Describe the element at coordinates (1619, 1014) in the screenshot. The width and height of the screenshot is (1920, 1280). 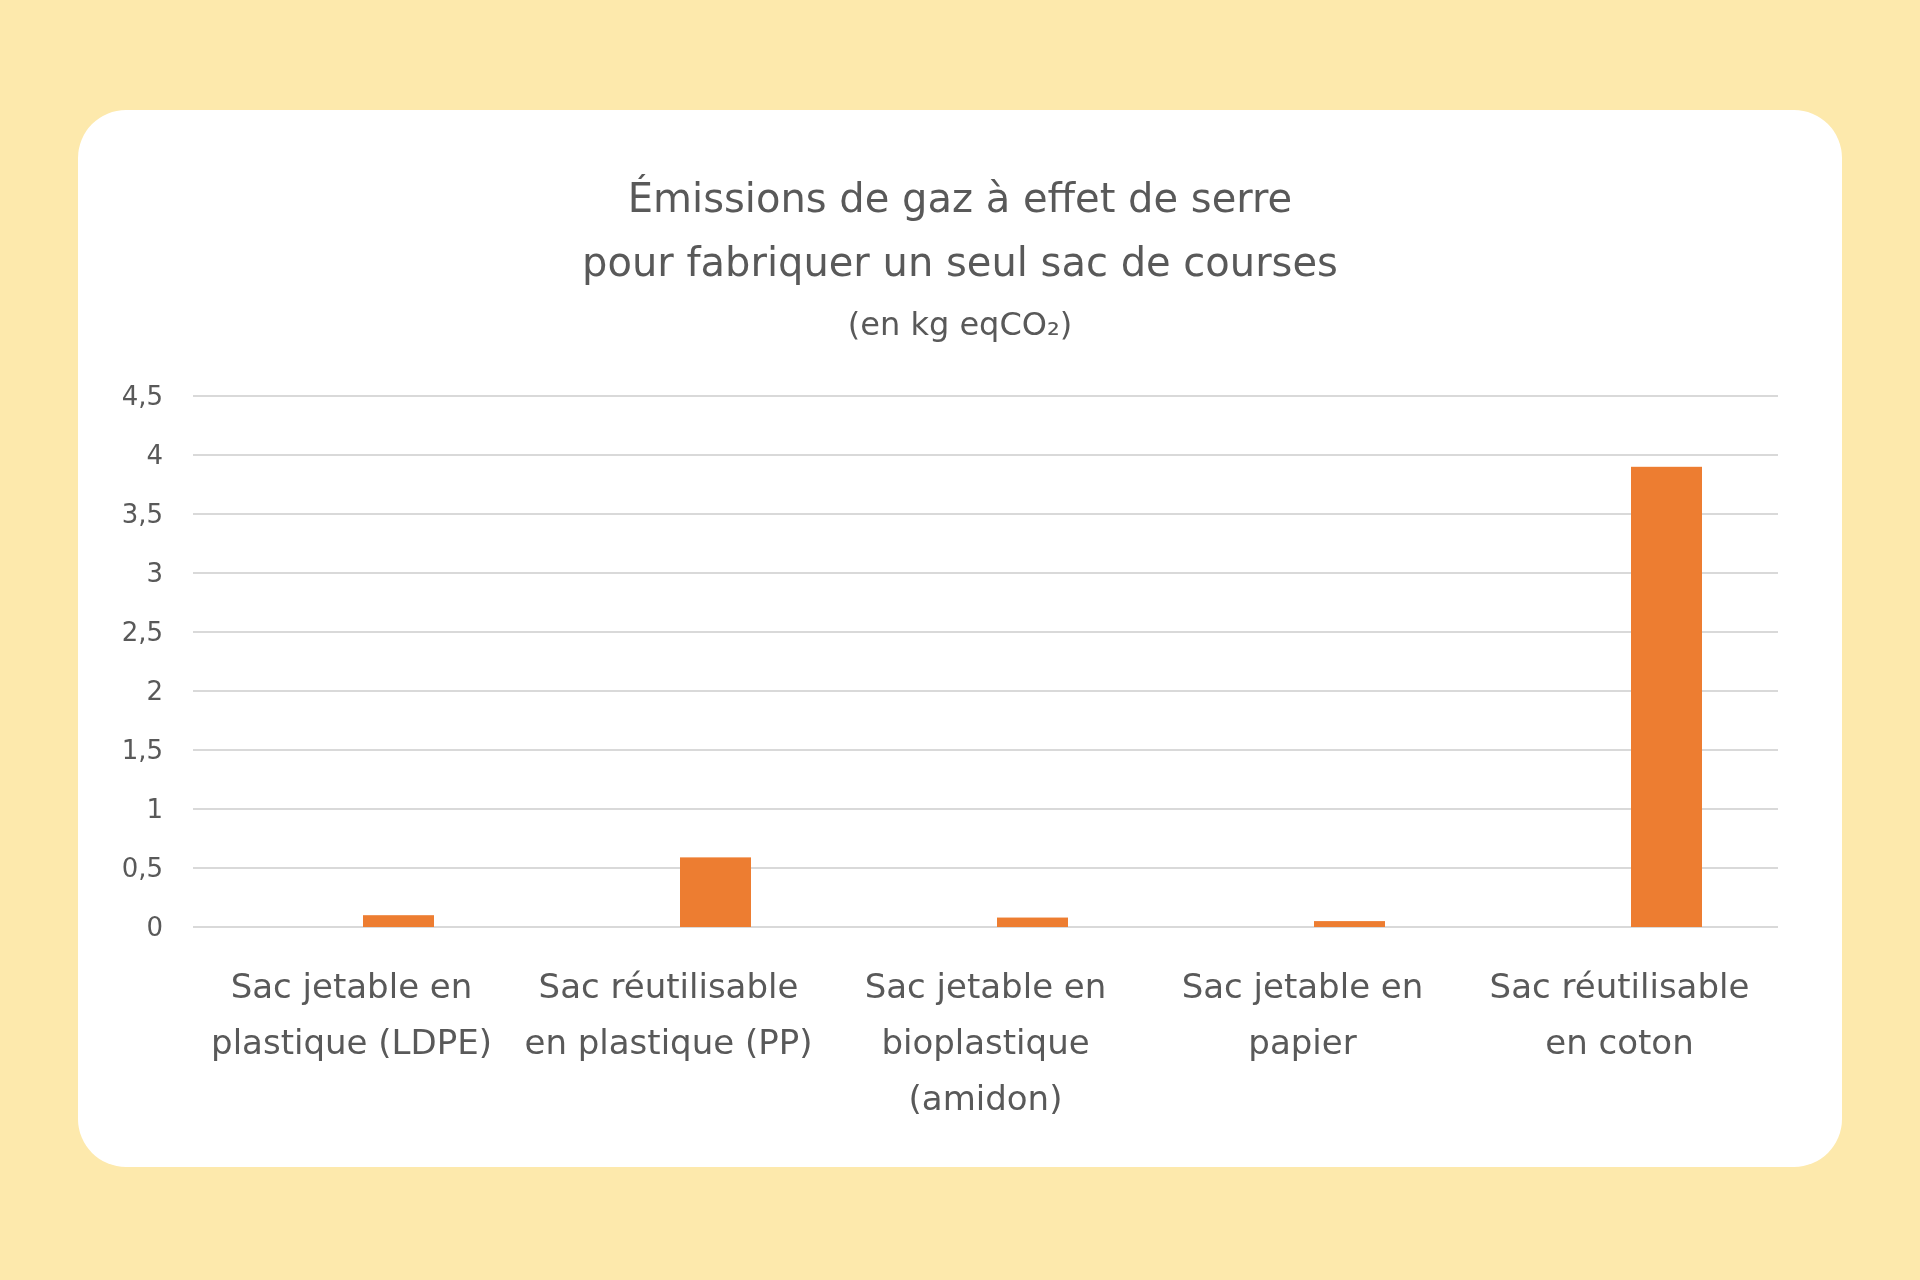
I see `x-tick-label: Sac réutilisable en coton` at that location.